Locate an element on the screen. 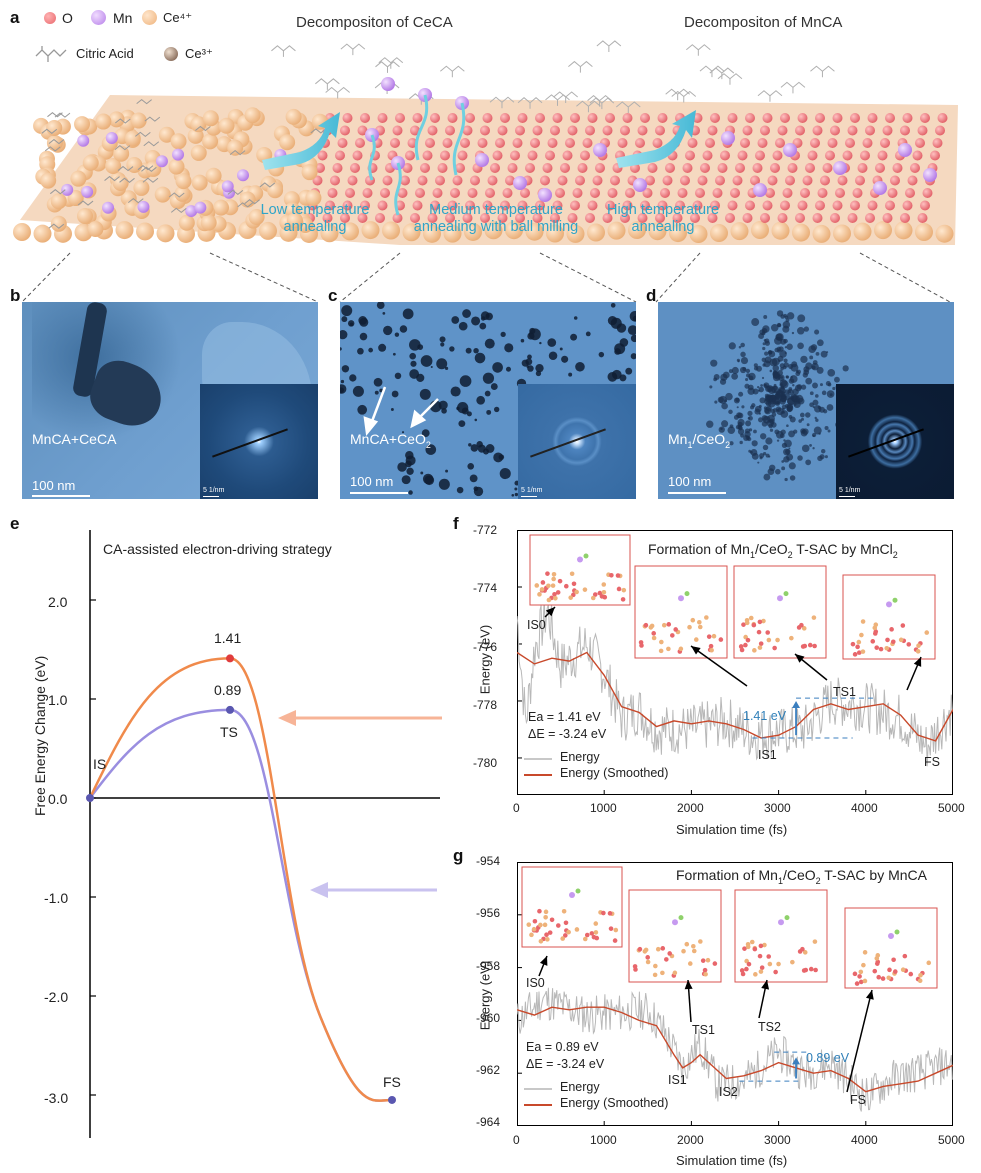 The width and height of the screenshot is (981, 1173). g-legend-swatch-smooth is located at coordinates (538, 1105).